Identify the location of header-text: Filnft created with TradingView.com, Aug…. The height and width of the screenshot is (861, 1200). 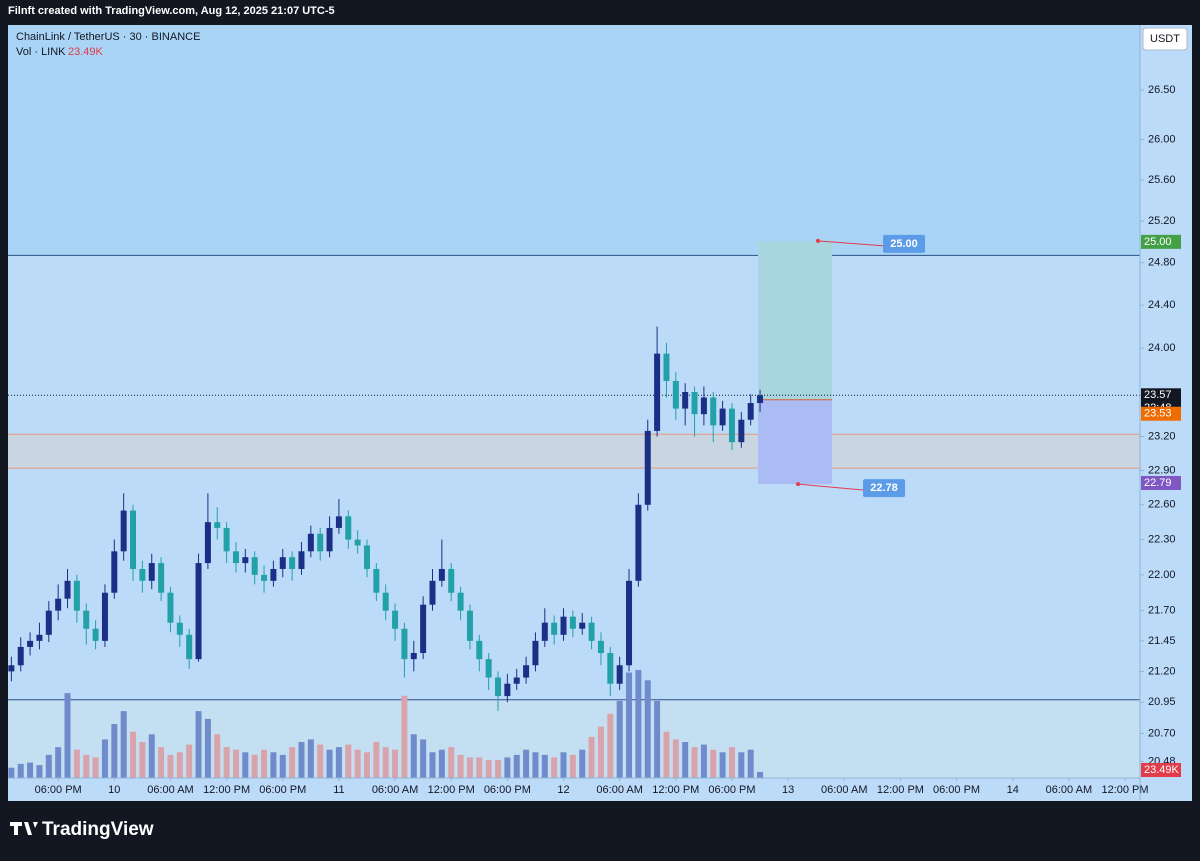
(171, 11).